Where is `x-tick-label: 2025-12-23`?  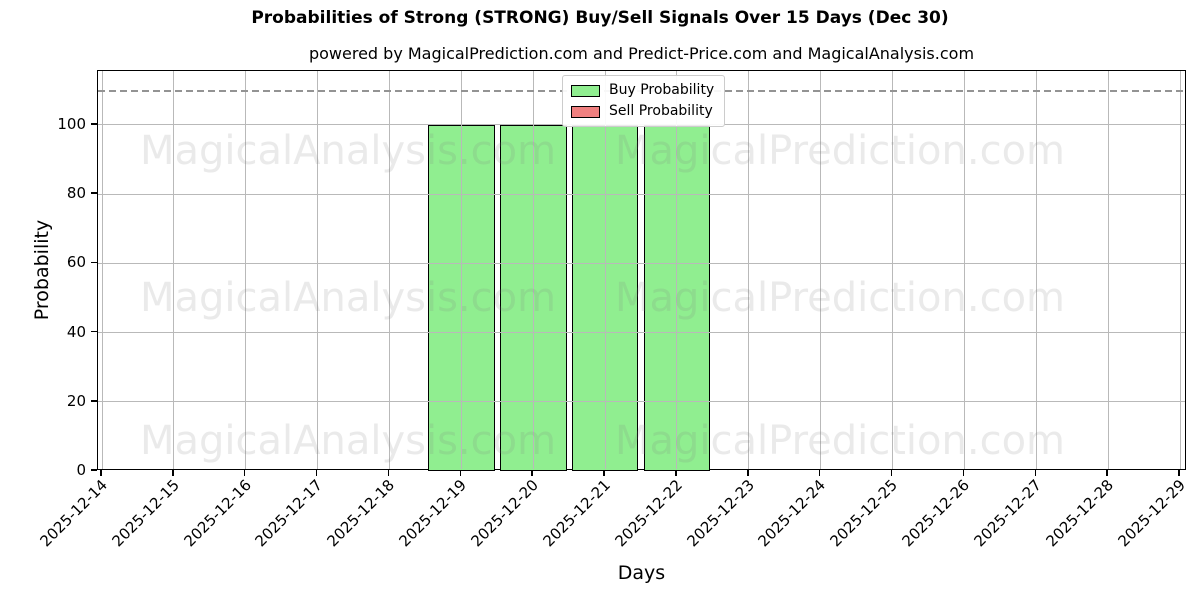
x-tick-label: 2025-12-23 is located at coordinates (720, 513).